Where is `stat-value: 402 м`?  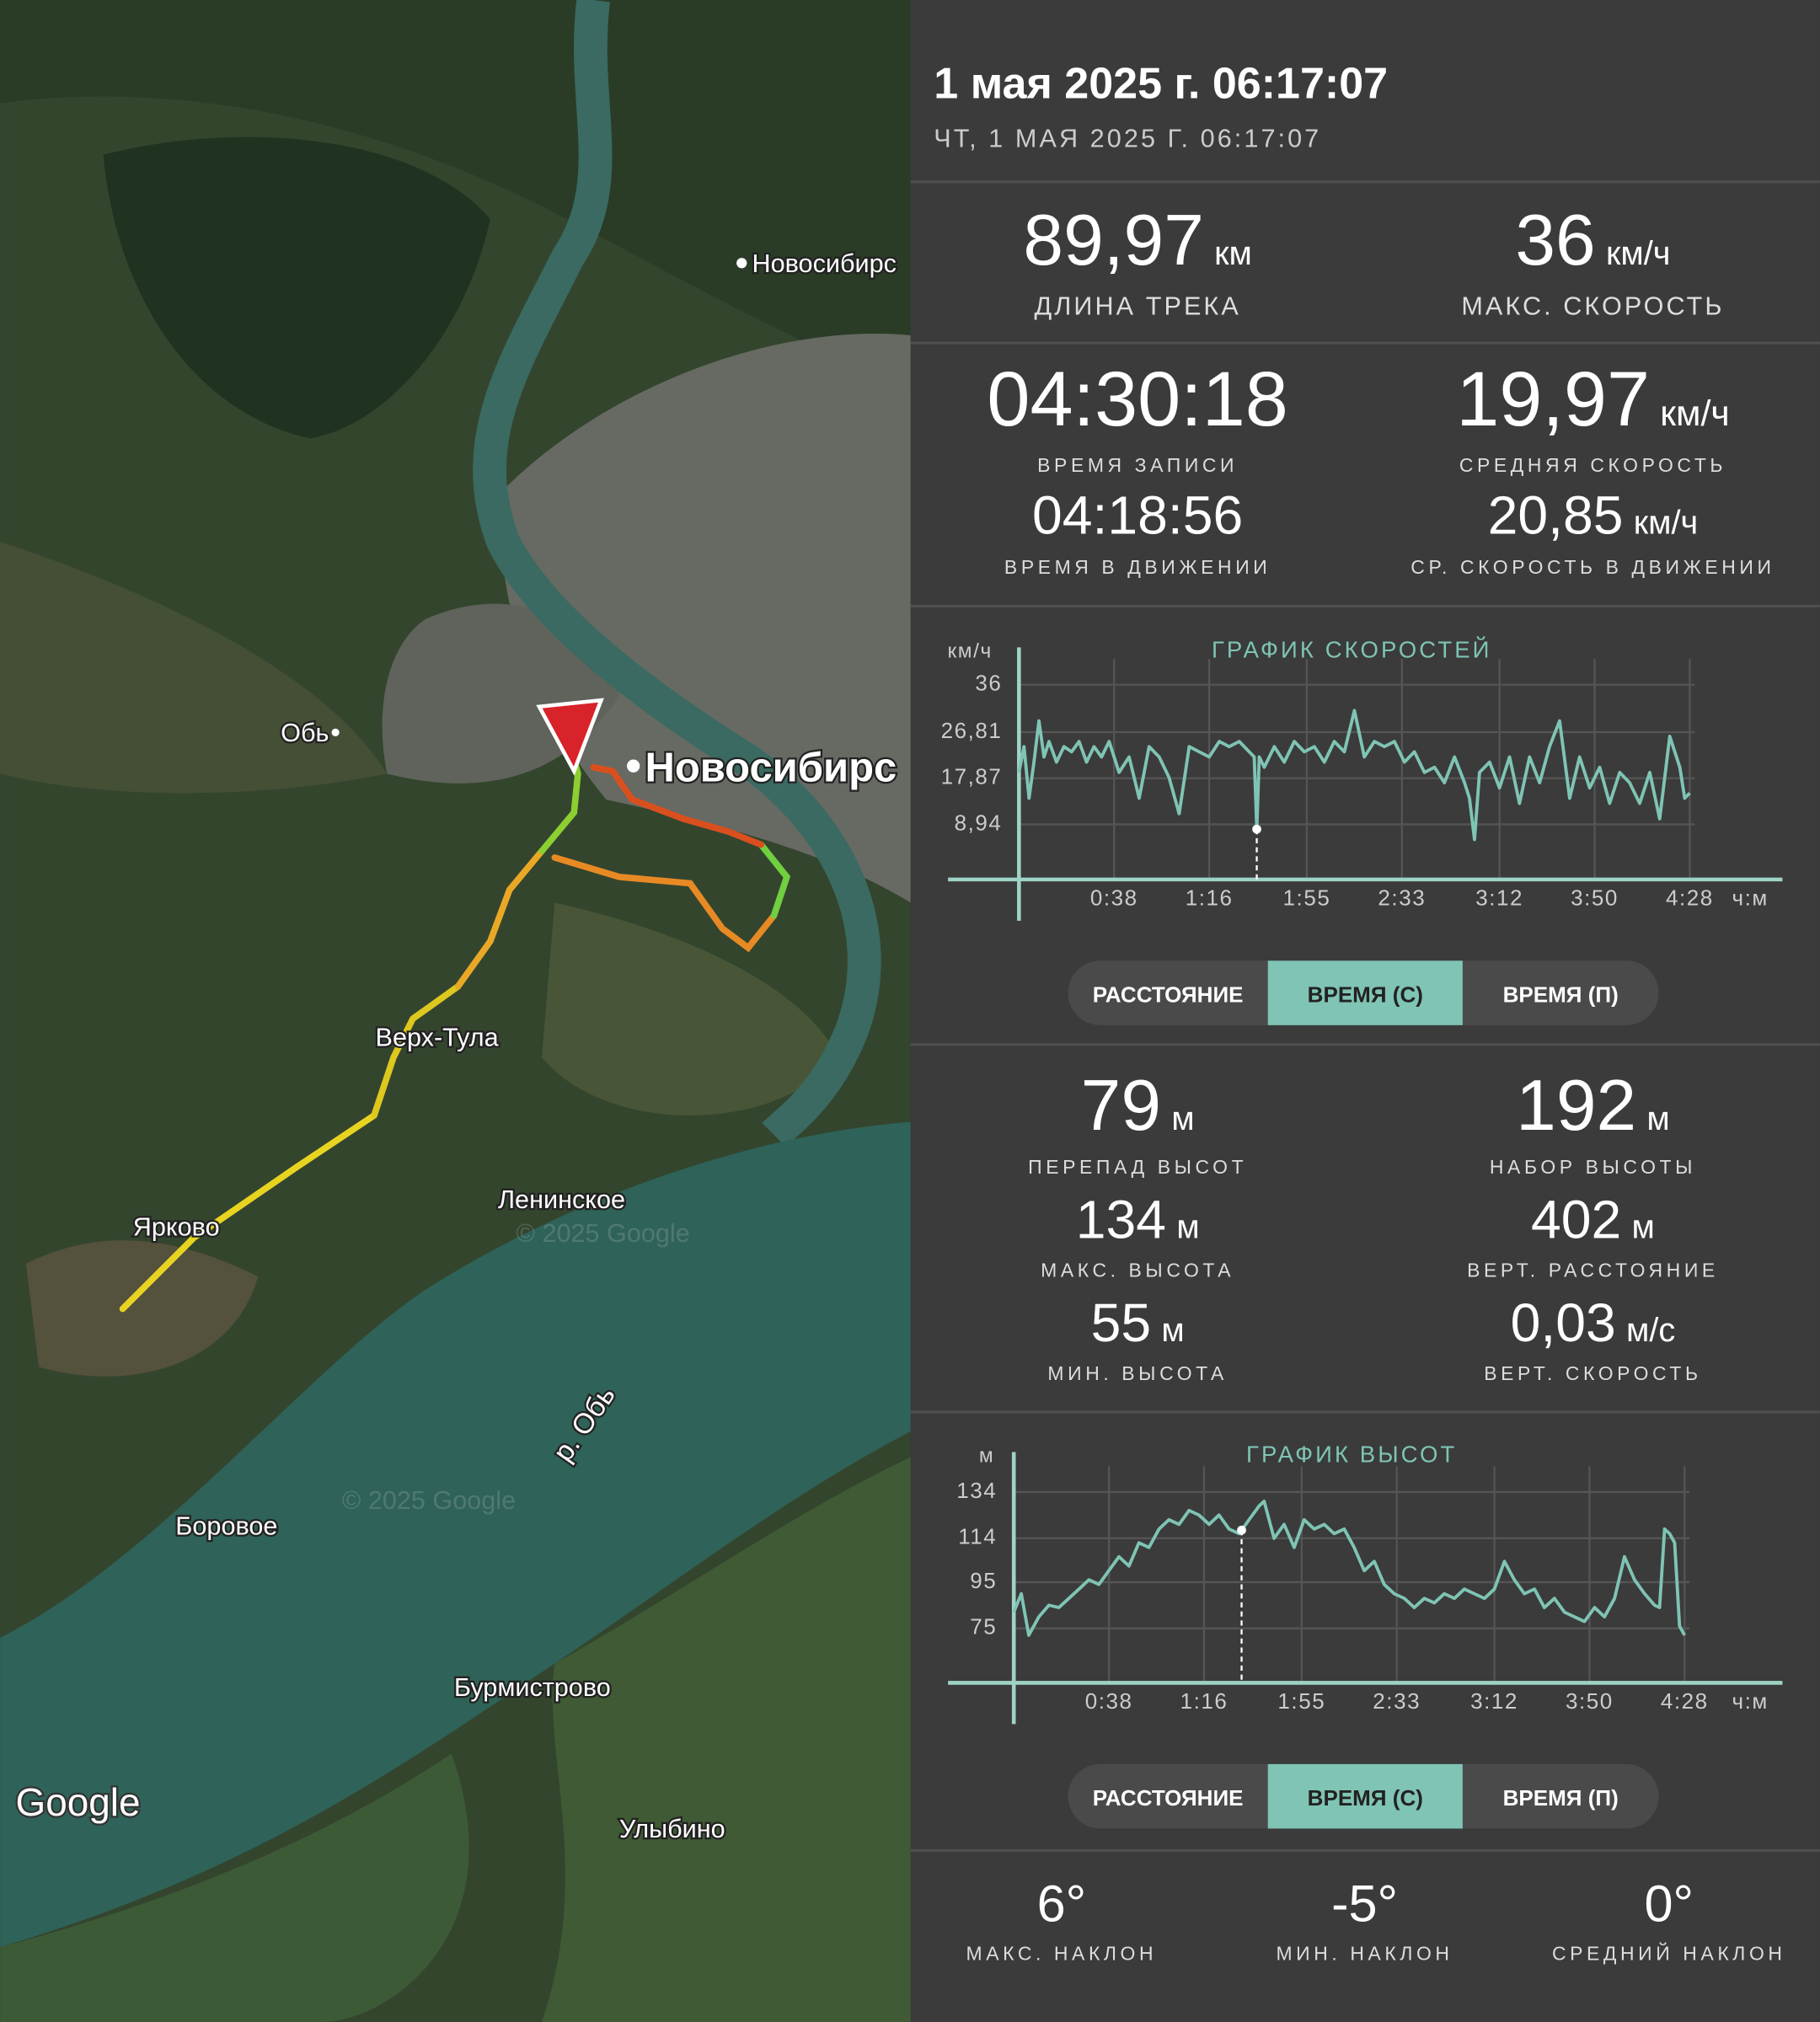
stat-value: 402 м is located at coordinates (1593, 1219).